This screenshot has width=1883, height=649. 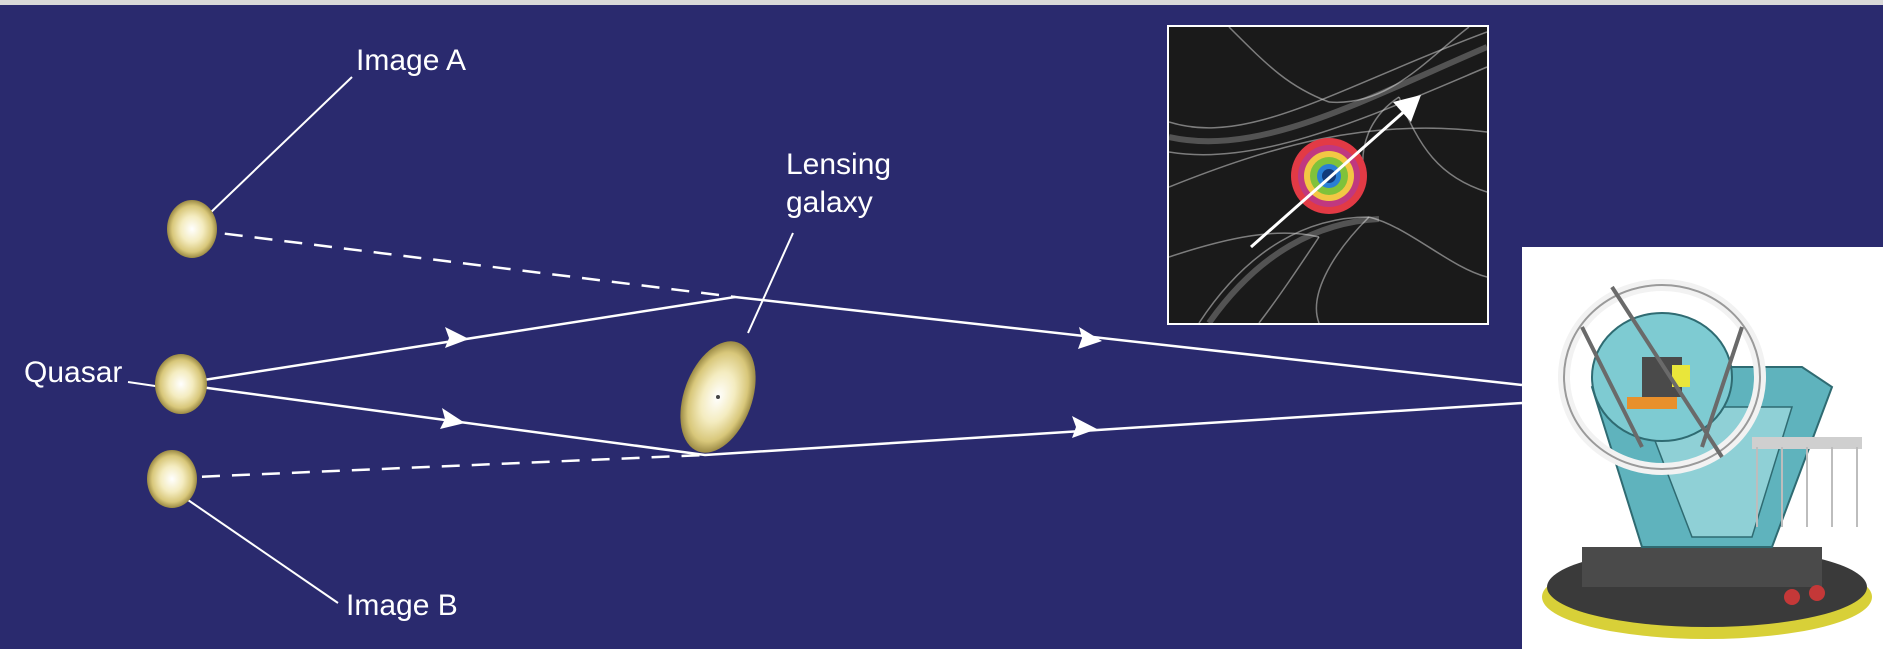 What do you see at coordinates (839, 164) in the screenshot?
I see `lensing-galaxy-label-line1: Lensing` at bounding box center [839, 164].